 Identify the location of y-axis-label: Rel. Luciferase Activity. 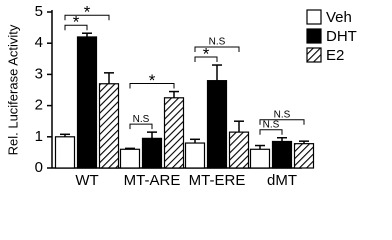
(12, 89).